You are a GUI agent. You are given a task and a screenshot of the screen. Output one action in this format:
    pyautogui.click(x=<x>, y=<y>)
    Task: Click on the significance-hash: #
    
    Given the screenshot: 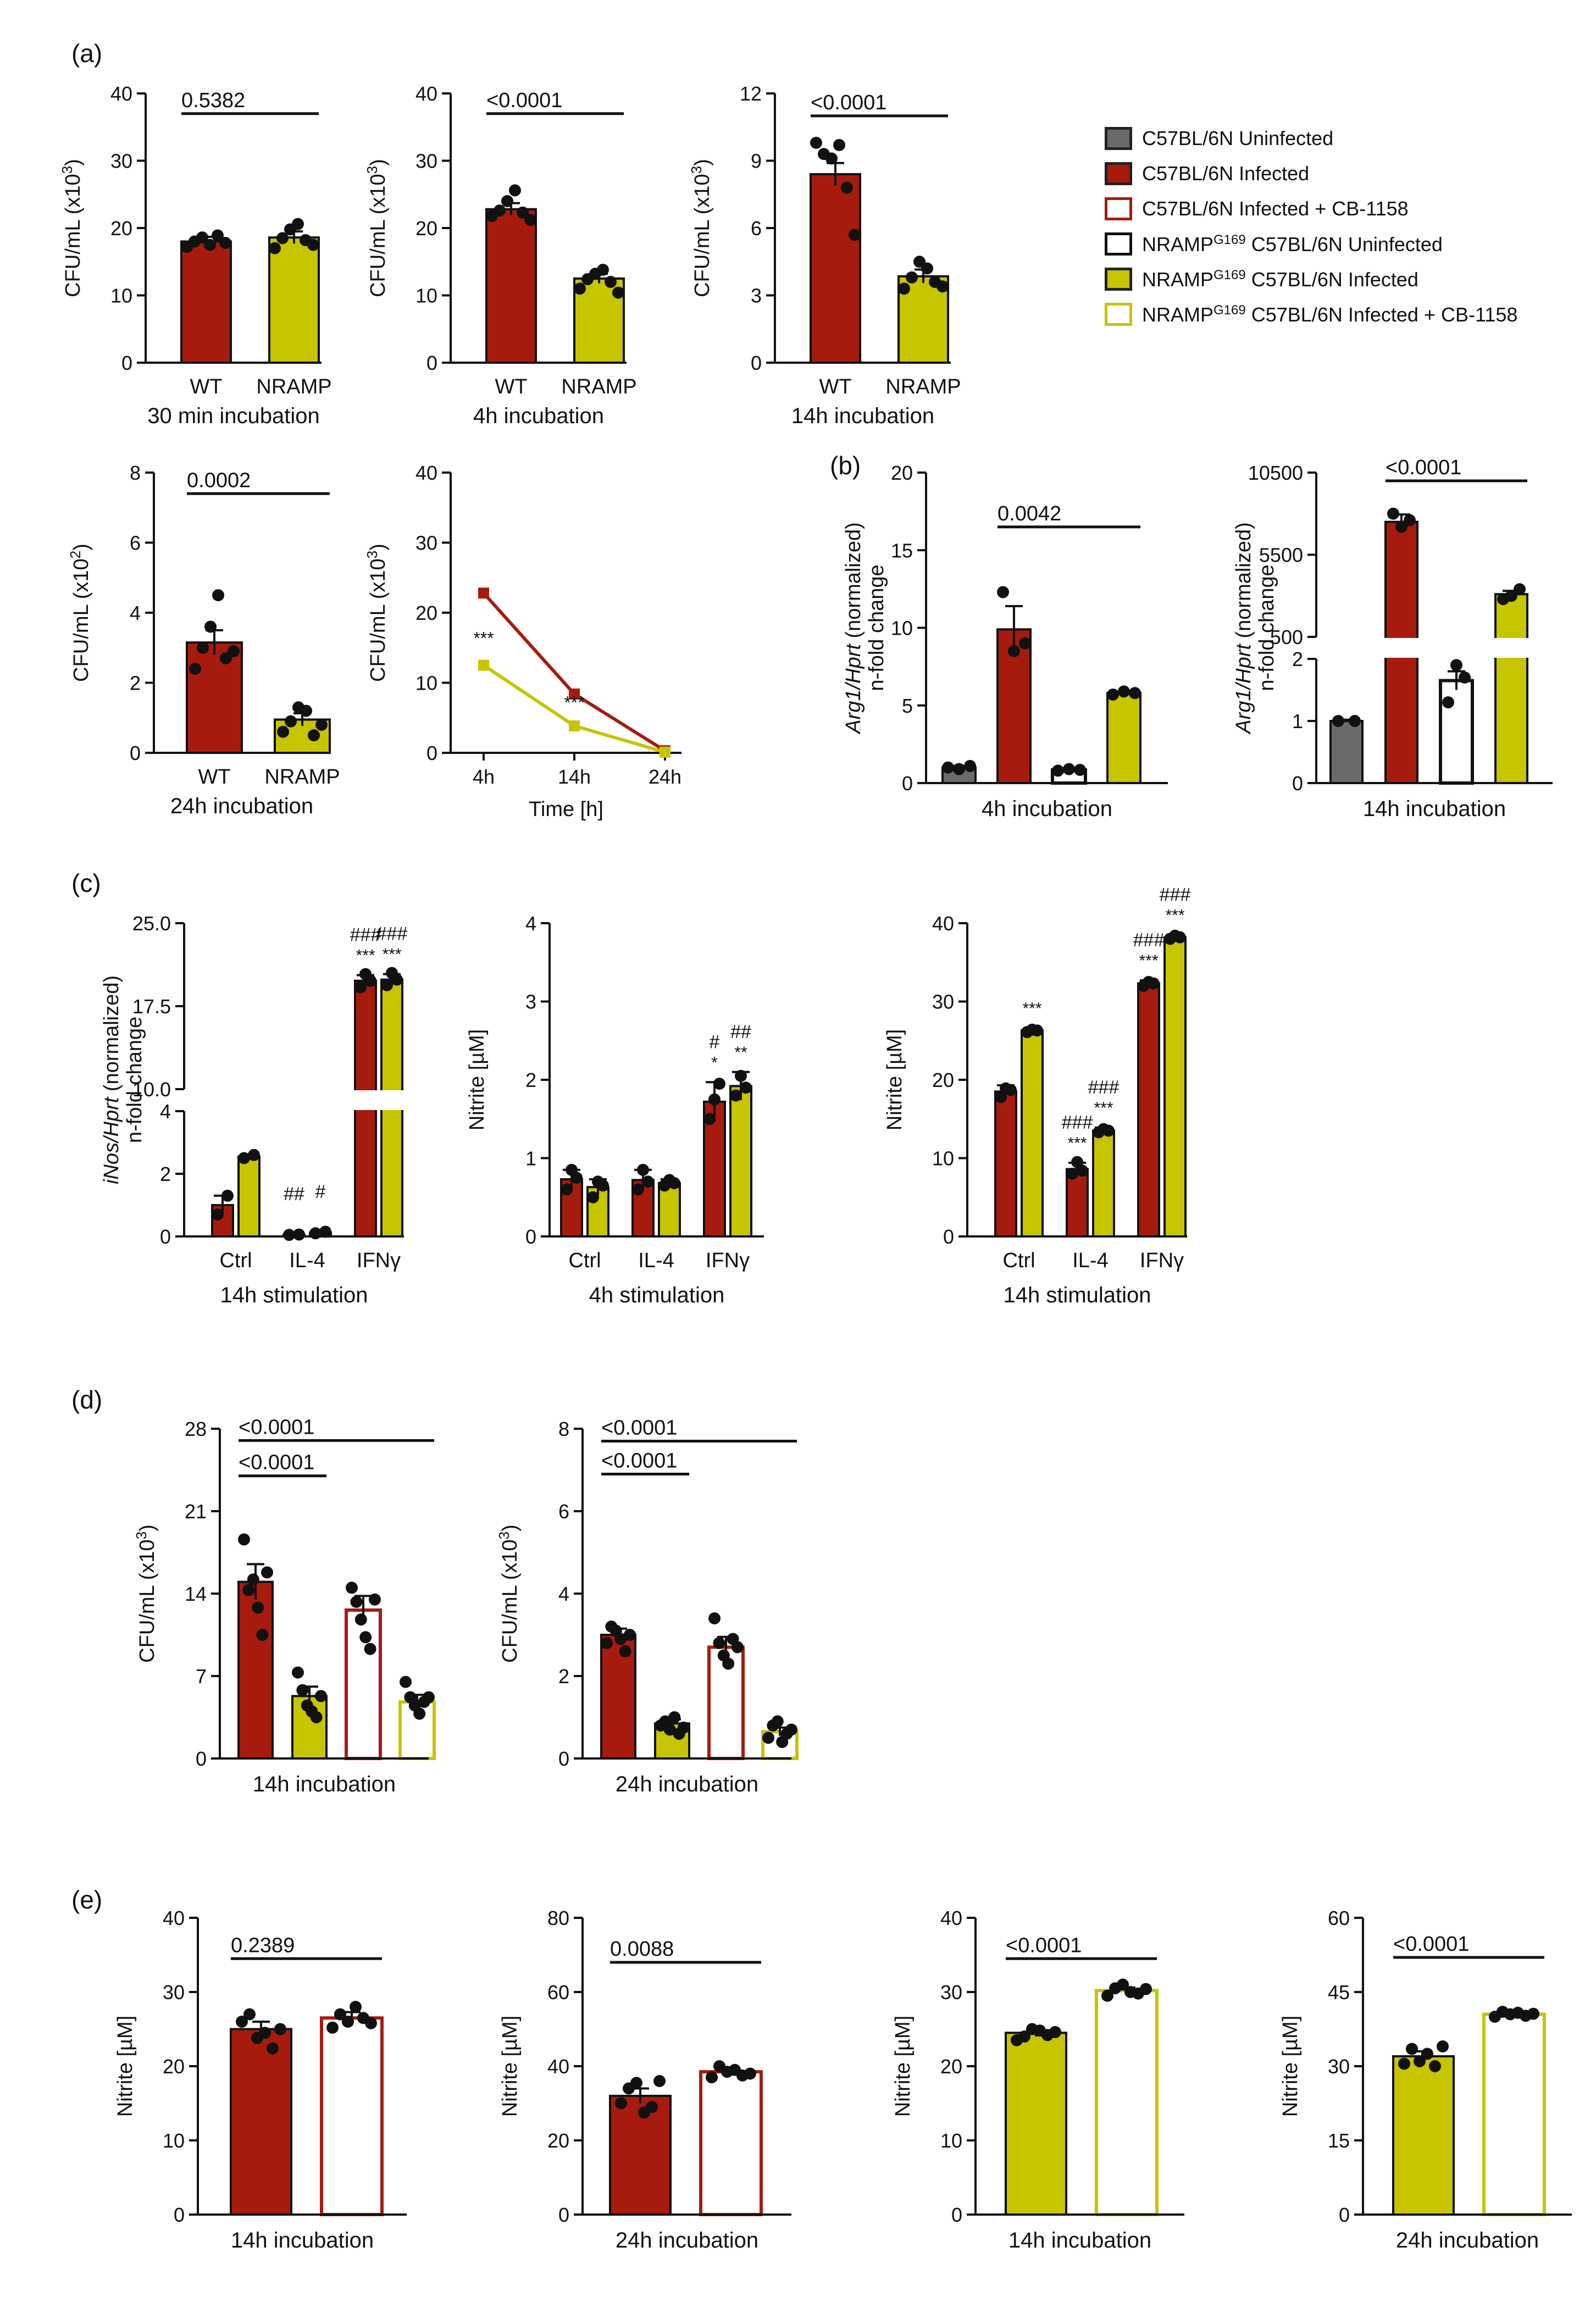 What is the action you would take?
    pyautogui.click(x=715, y=1042)
    